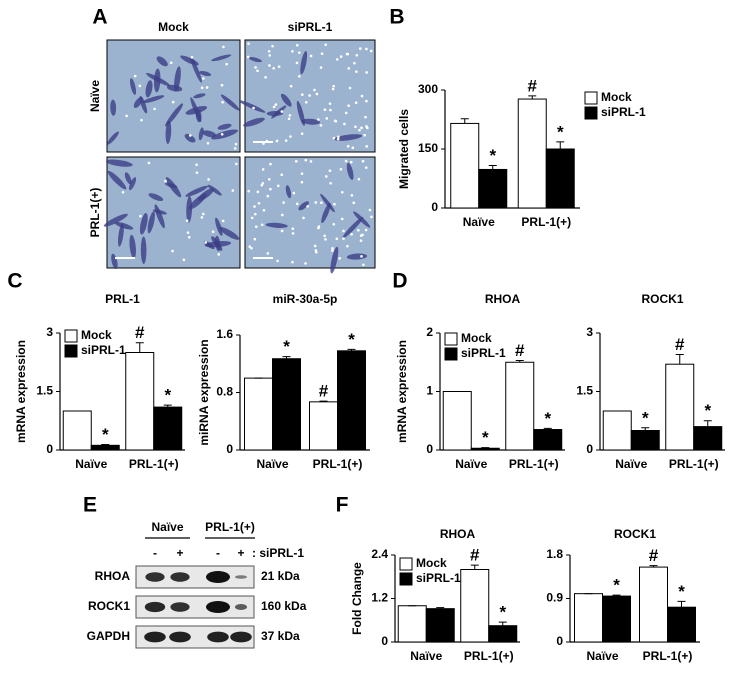  Describe the element at coordinates (589, 332) in the screenshot. I see `y-tick-label: 3` at that location.